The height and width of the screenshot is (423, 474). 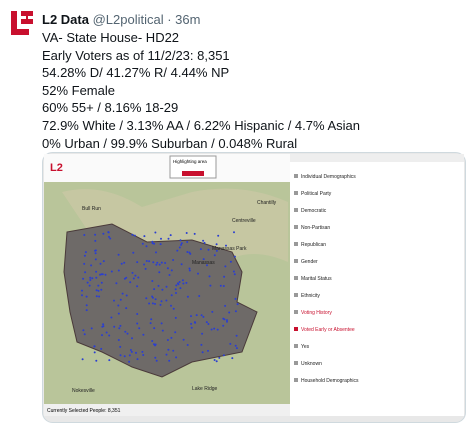 What do you see at coordinates (128, 19) in the screenshot?
I see `author-handle: @L2political` at bounding box center [128, 19].